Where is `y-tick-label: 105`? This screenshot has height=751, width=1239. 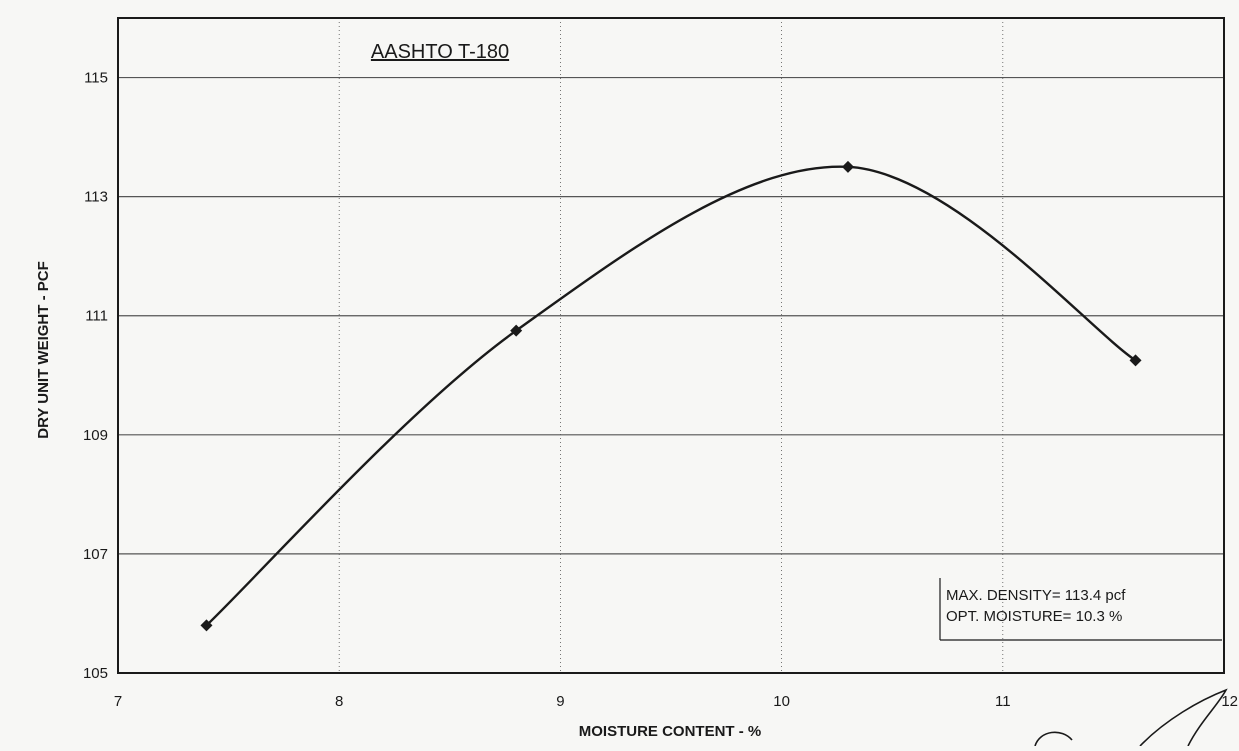 y-tick-label: 105 is located at coordinates (95, 673).